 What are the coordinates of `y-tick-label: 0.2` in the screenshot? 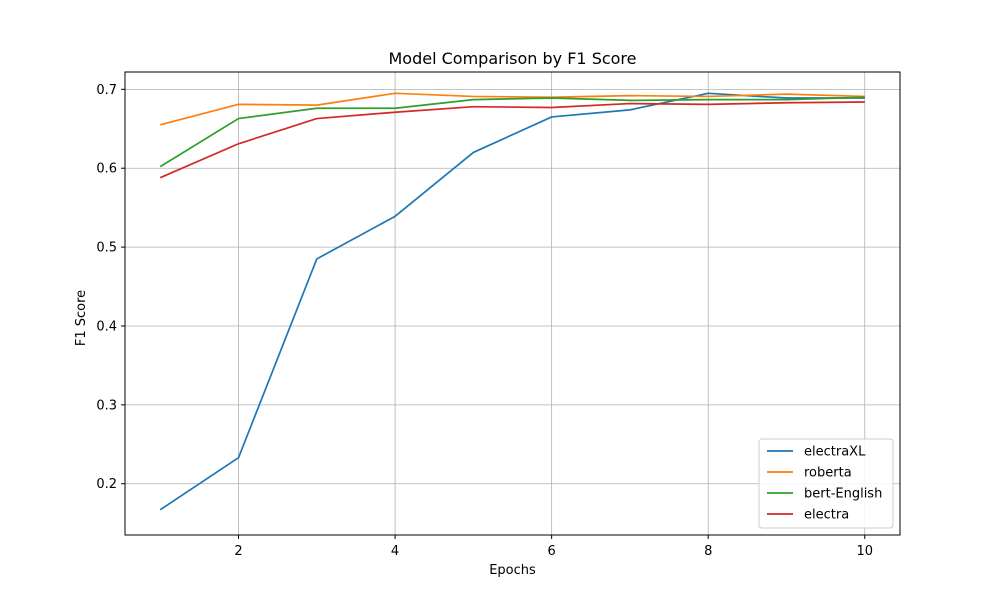 It's located at (106, 484).